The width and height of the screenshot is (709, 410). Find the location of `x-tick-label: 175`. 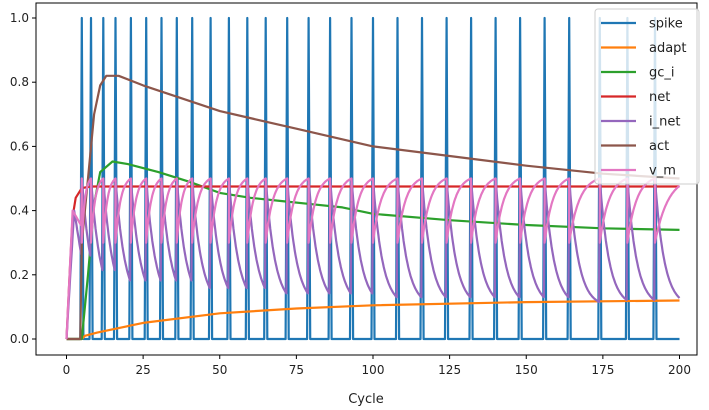

x-tick-label: 175 is located at coordinates (602, 370).